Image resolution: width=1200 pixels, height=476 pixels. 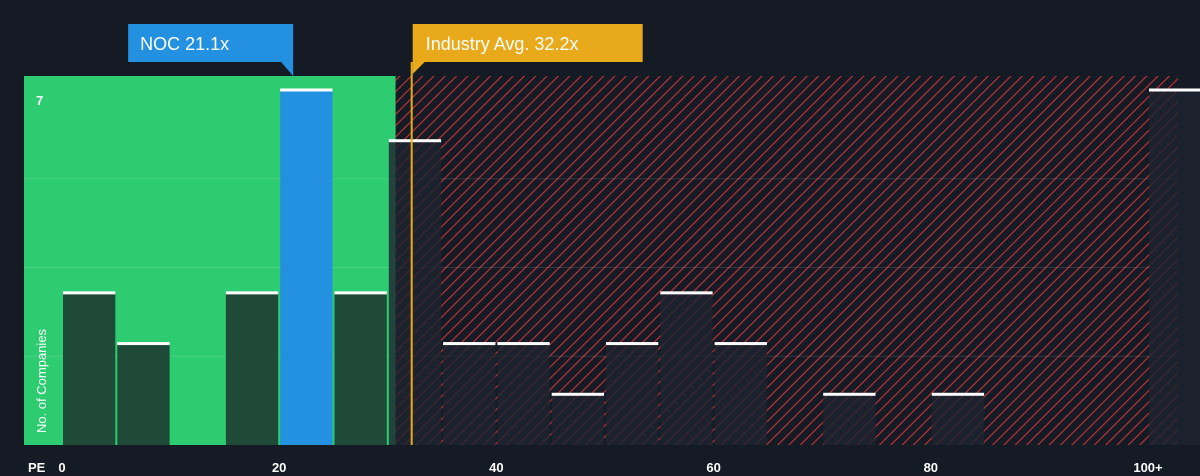 What do you see at coordinates (713, 467) in the screenshot?
I see `x-tick-label: 60` at bounding box center [713, 467].